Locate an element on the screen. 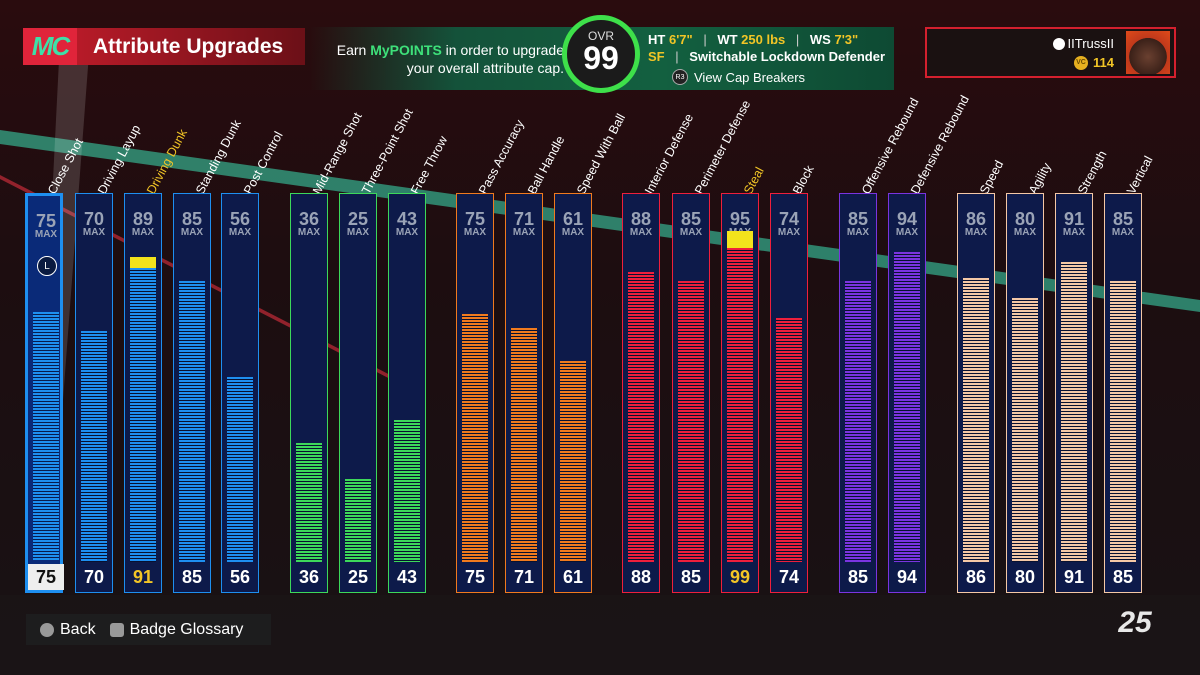 Image resolution: width=1200 pixels, height=675 pixels. attribute-column: Mid-Range Shot 36 MAX 36 is located at coordinates (327, 337).